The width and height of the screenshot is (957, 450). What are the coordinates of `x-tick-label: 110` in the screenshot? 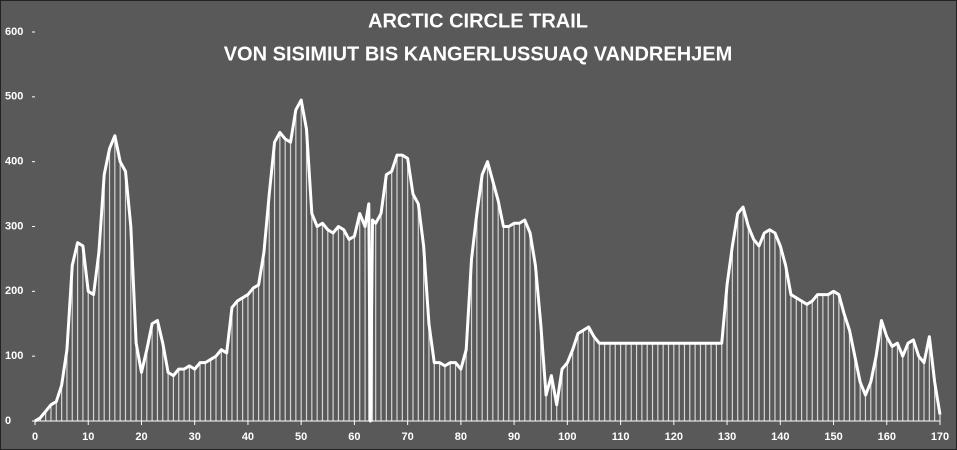 It's located at (621, 437).